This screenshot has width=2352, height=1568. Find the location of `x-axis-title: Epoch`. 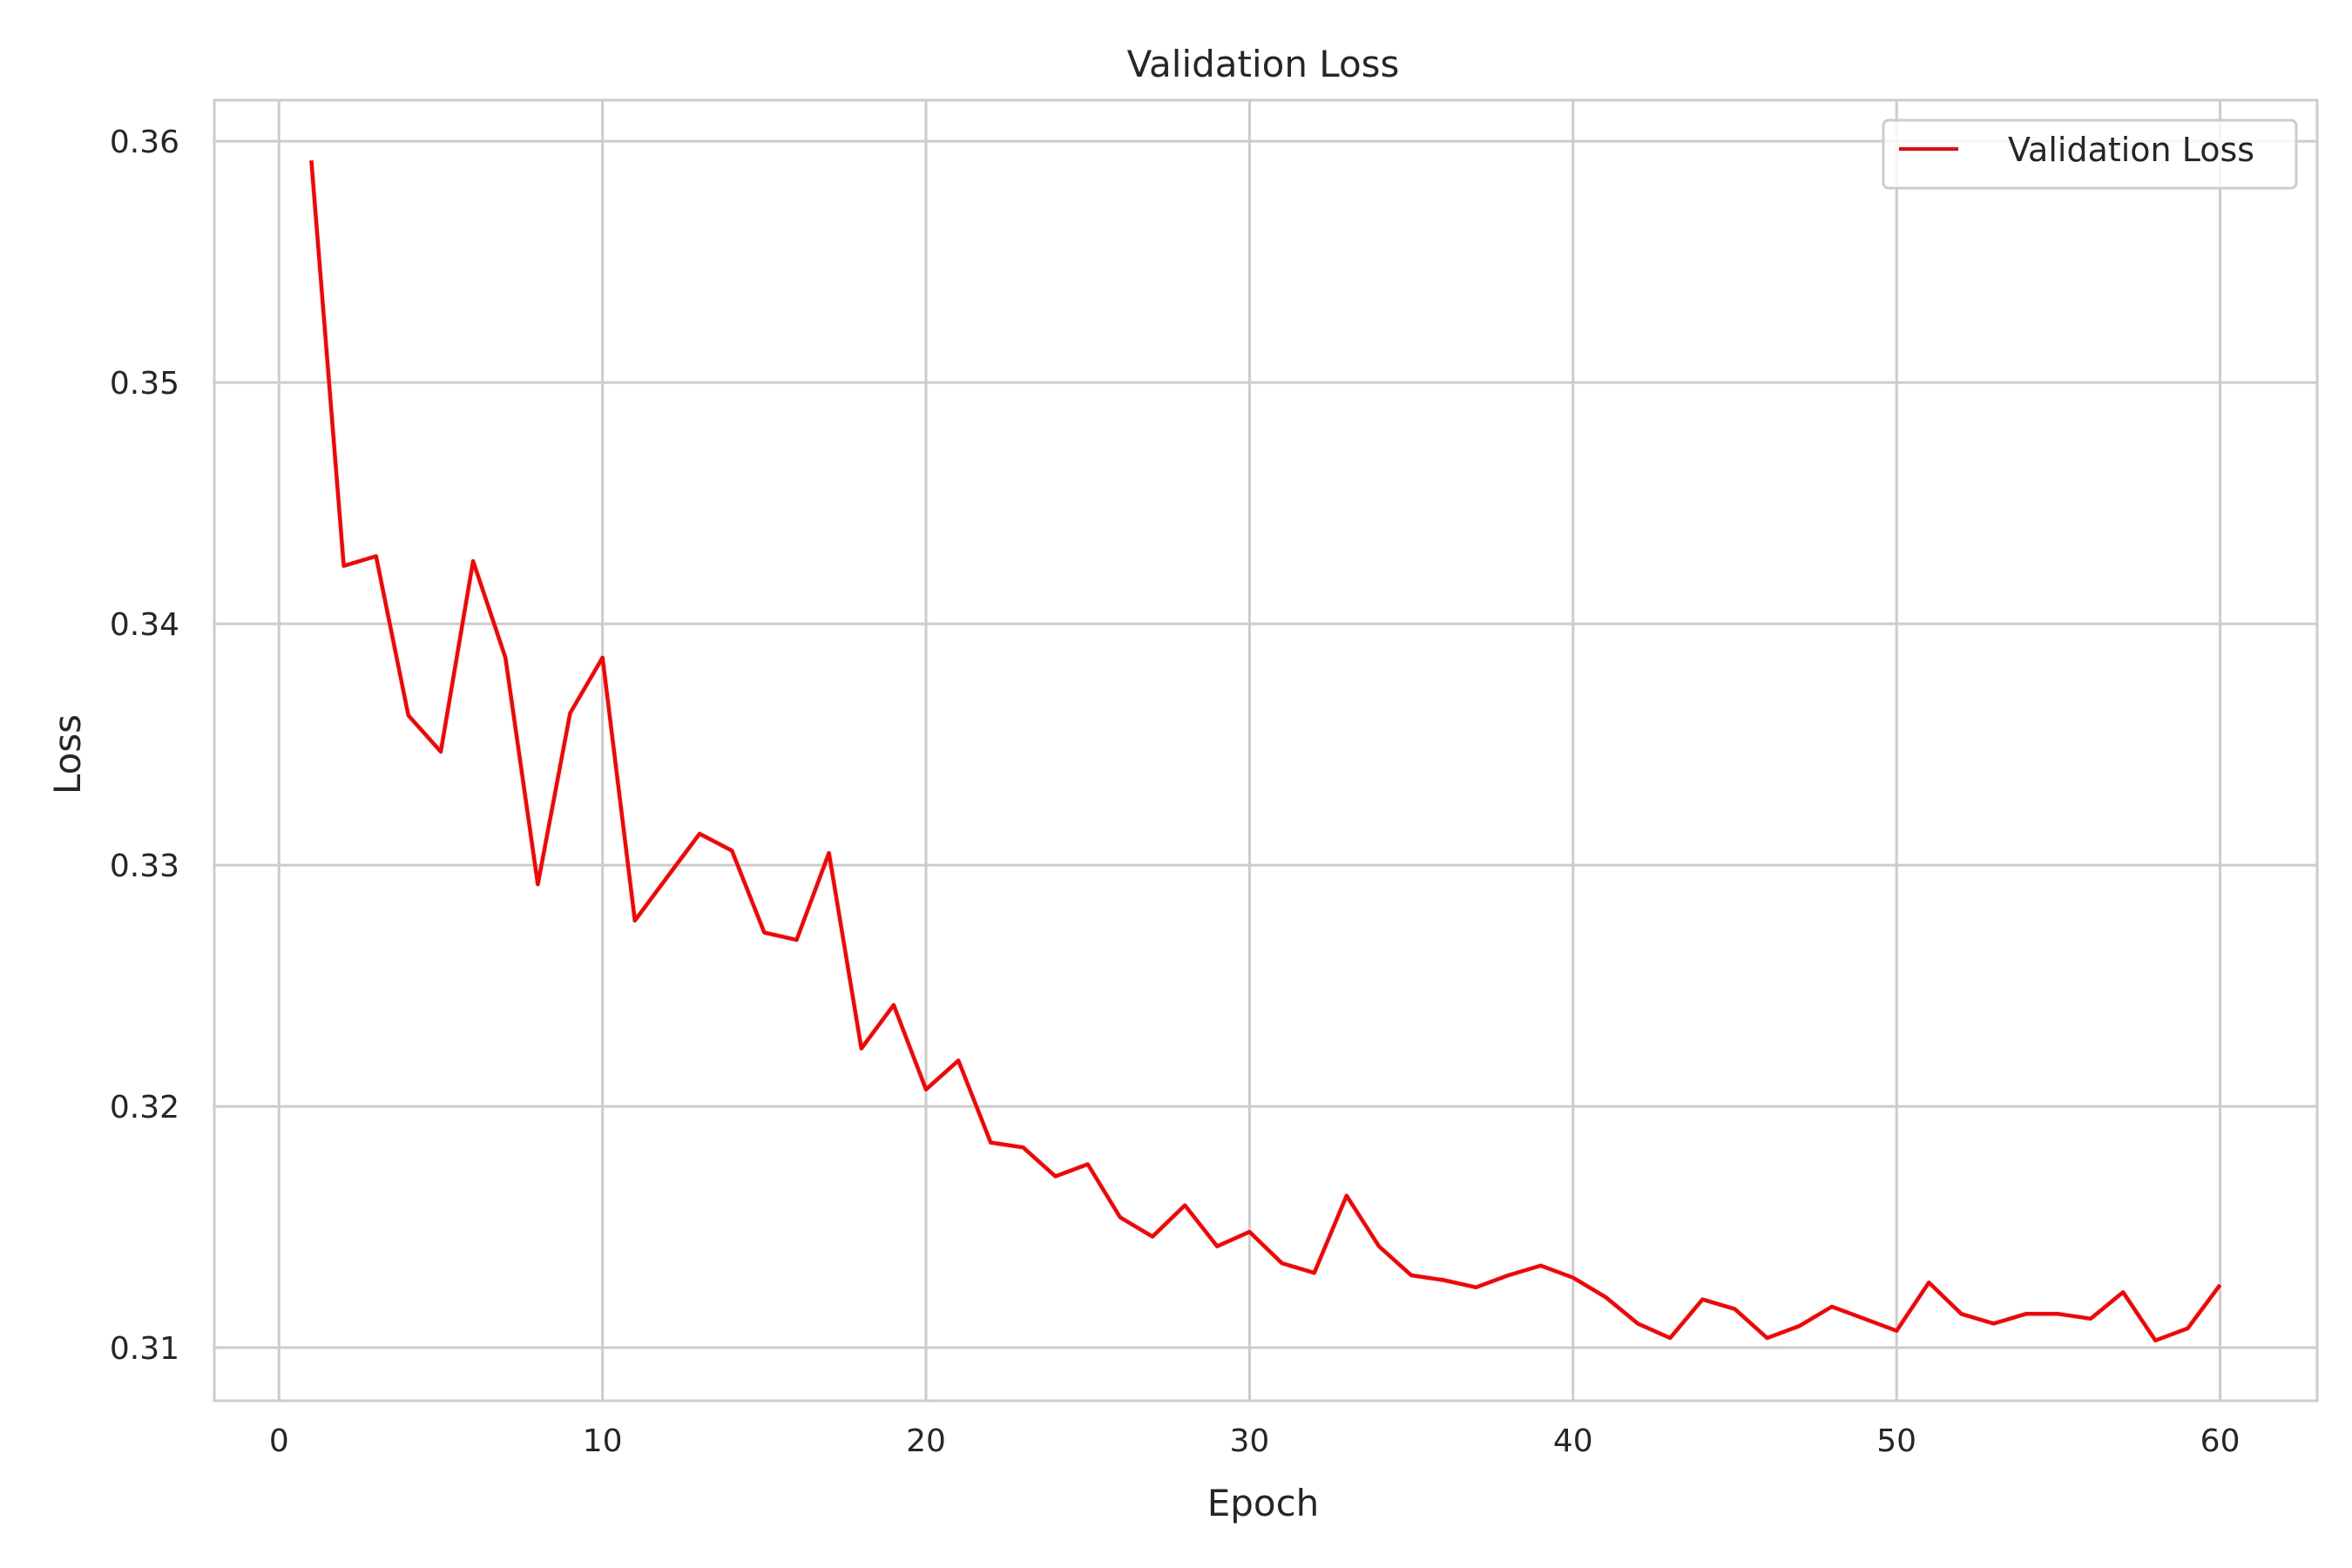

x-axis-title: Epoch is located at coordinates (1263, 1503).